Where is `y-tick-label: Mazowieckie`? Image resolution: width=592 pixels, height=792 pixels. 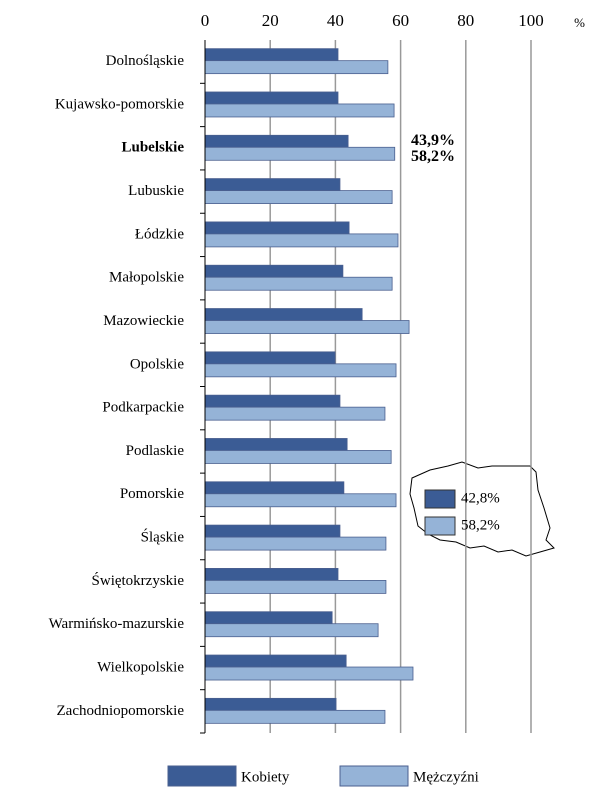 y-tick-label: Mazowieckie is located at coordinates (143, 321).